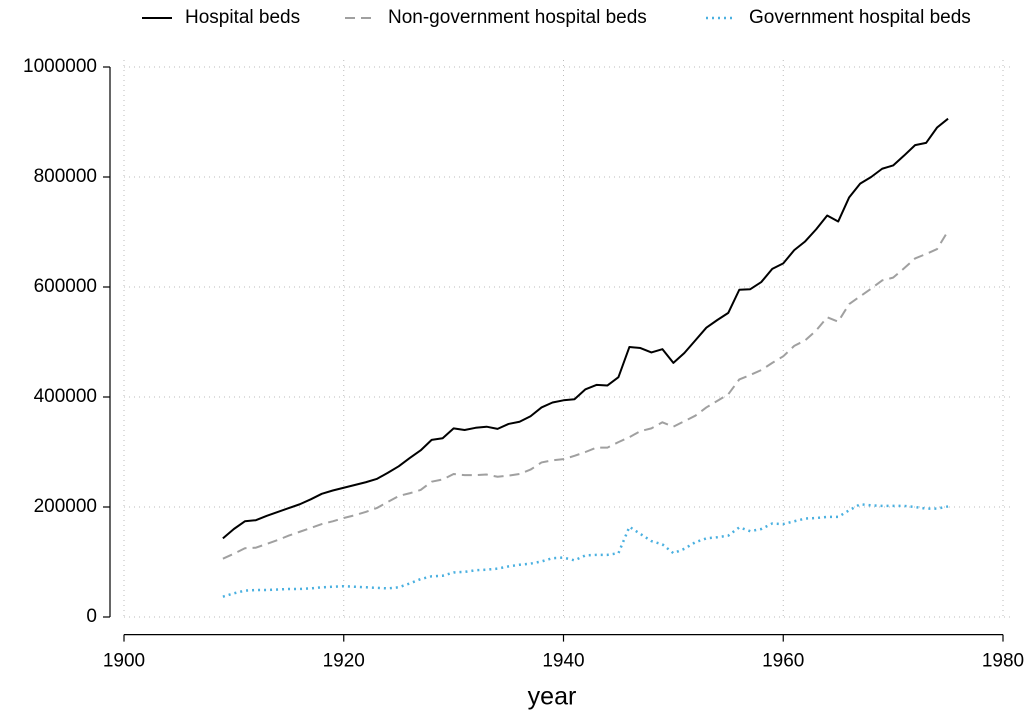 The image size is (1034, 715). I want to click on x-tick-label: 1920, so click(344, 661).